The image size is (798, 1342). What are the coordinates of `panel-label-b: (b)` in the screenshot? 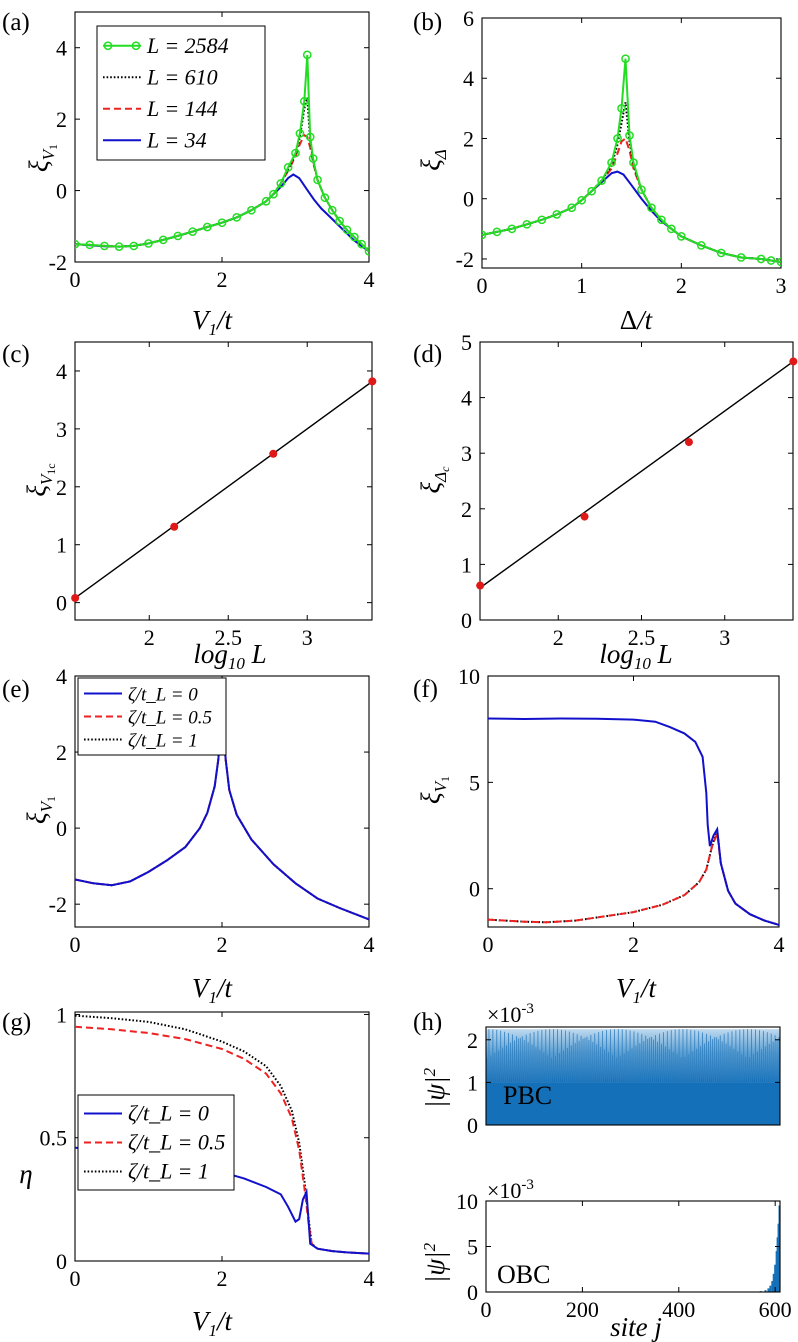 It's located at (427, 22).